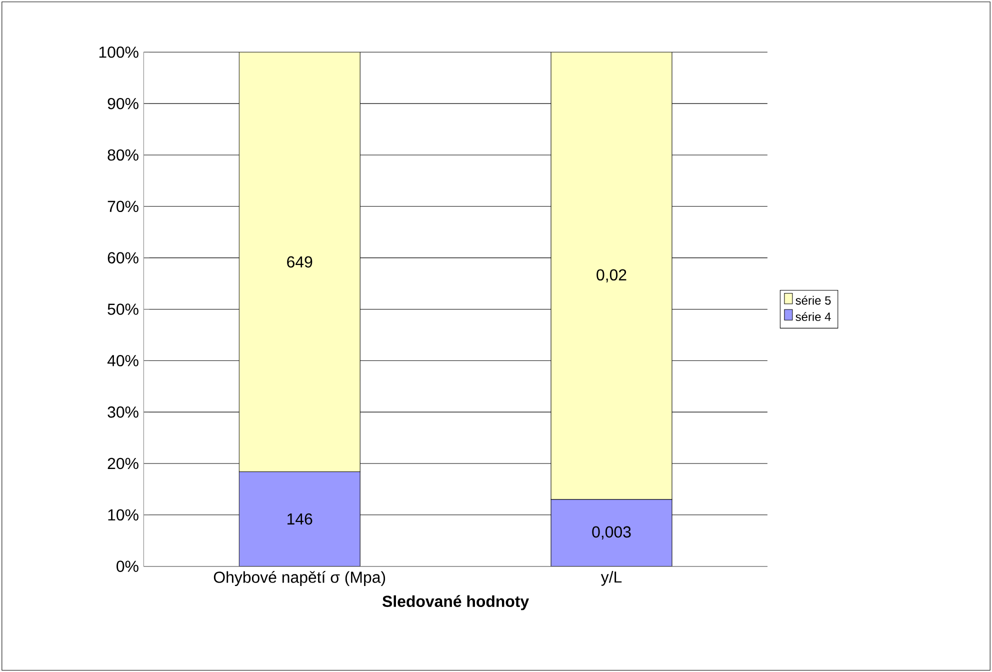  Describe the element at coordinates (123, 464) in the screenshot. I see `y-tick-label: 20%` at that location.